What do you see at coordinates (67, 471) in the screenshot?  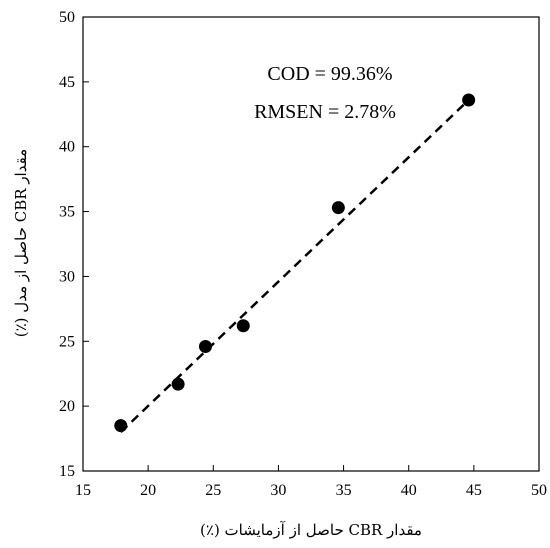 I see `y-tick-label: 15` at bounding box center [67, 471].